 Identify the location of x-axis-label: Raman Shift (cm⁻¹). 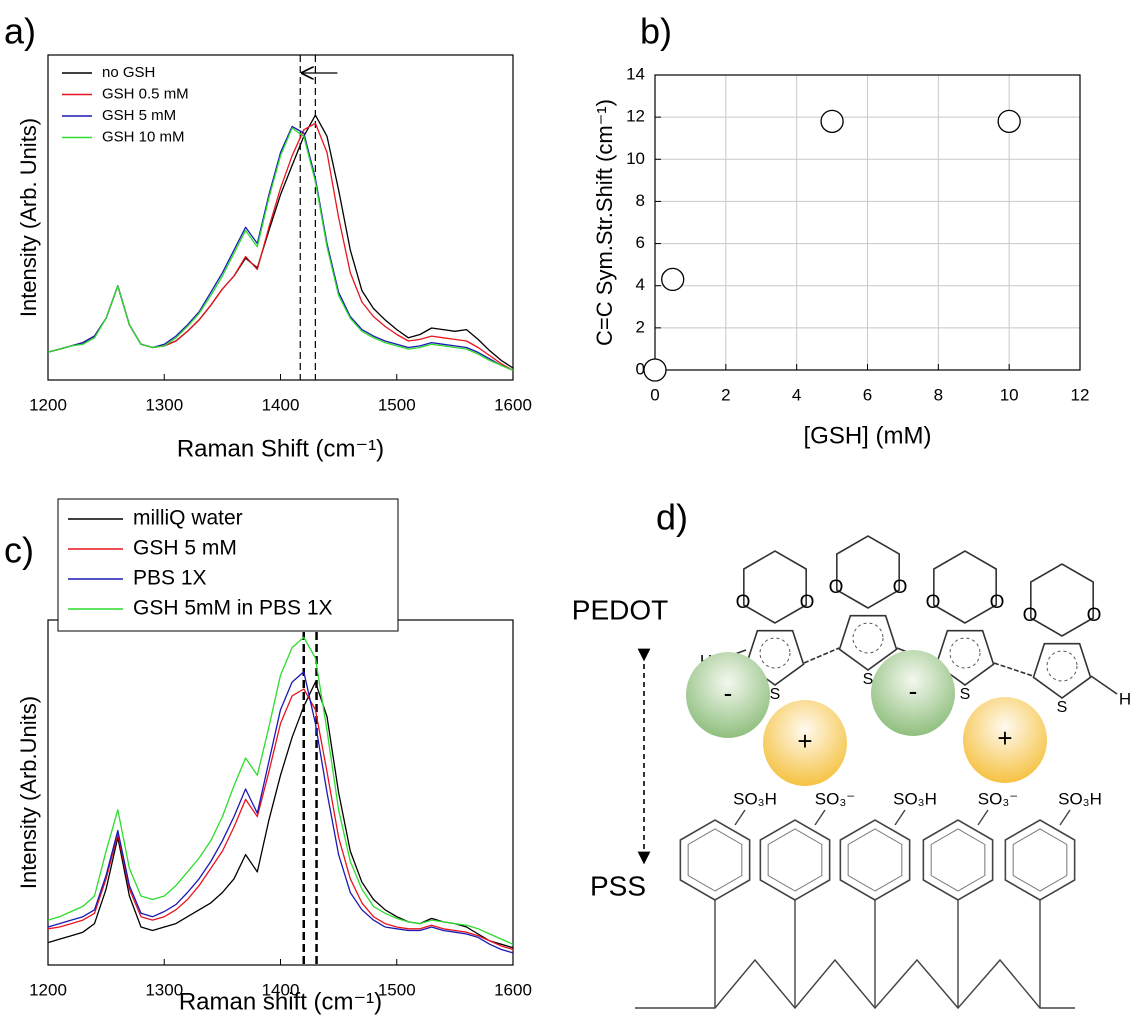
(280, 448).